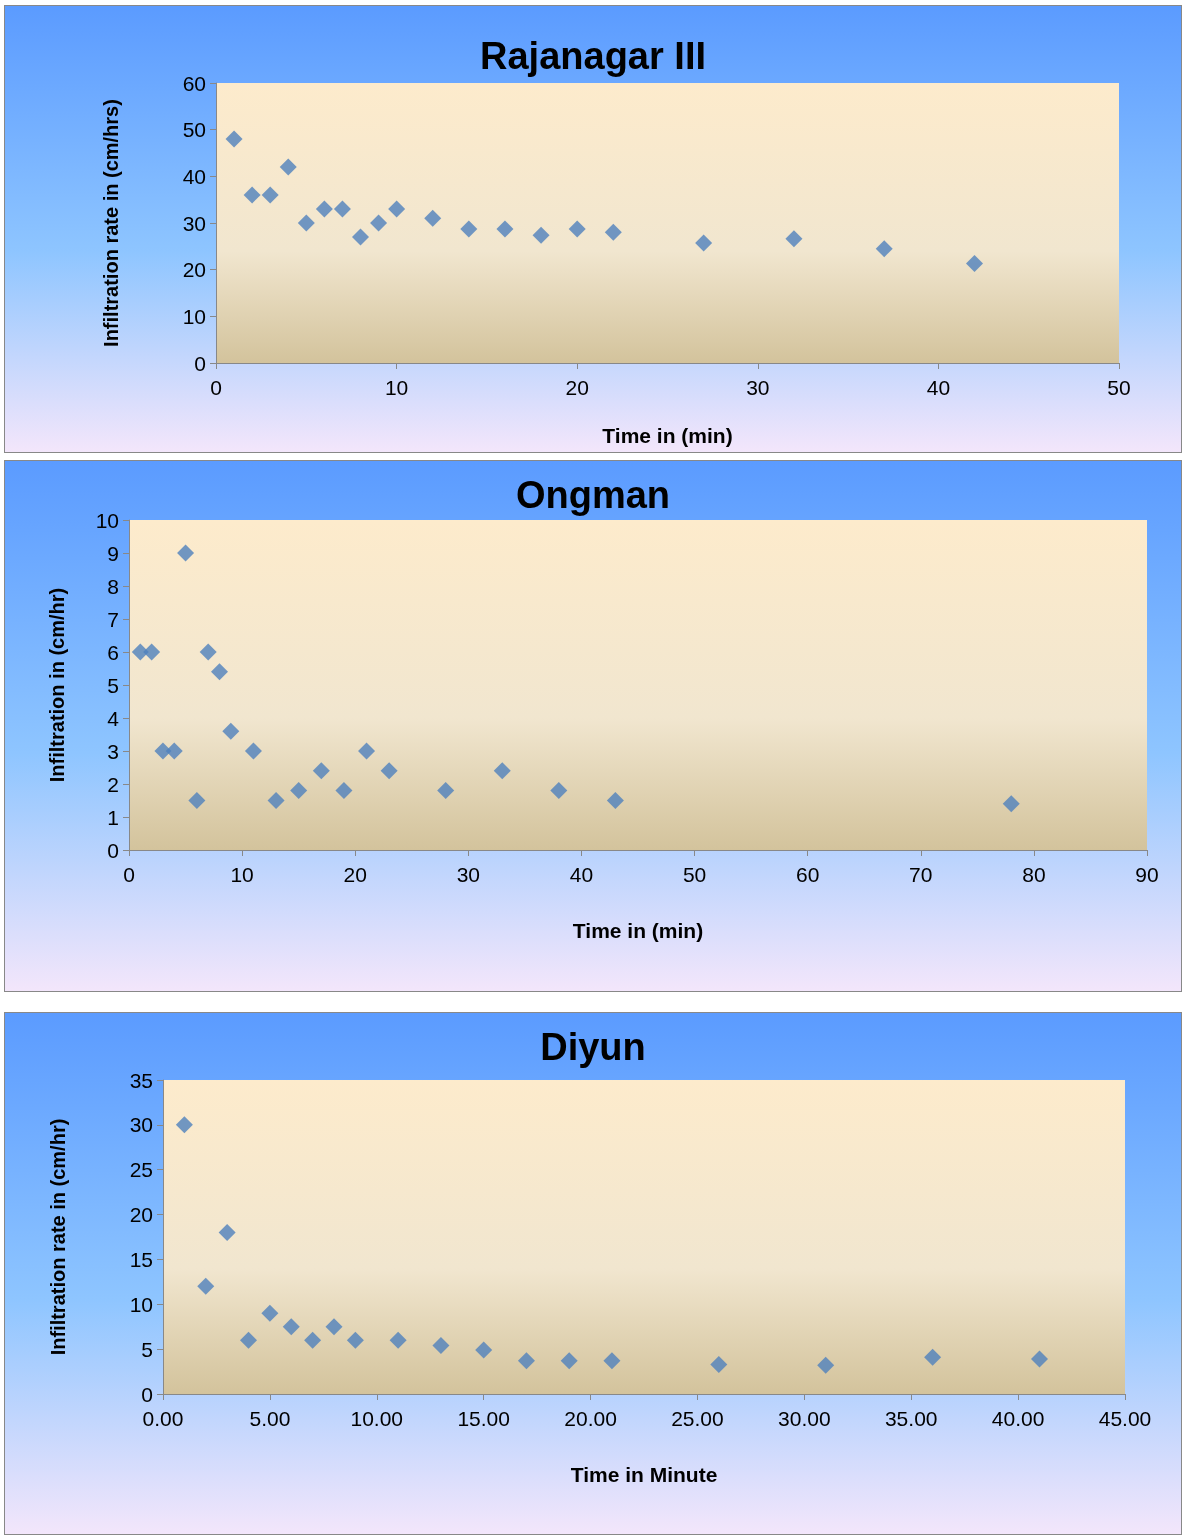 This screenshot has height=1535, width=1184. Describe the element at coordinates (1147, 874) in the screenshot. I see `x-tick-label: 90` at that location.